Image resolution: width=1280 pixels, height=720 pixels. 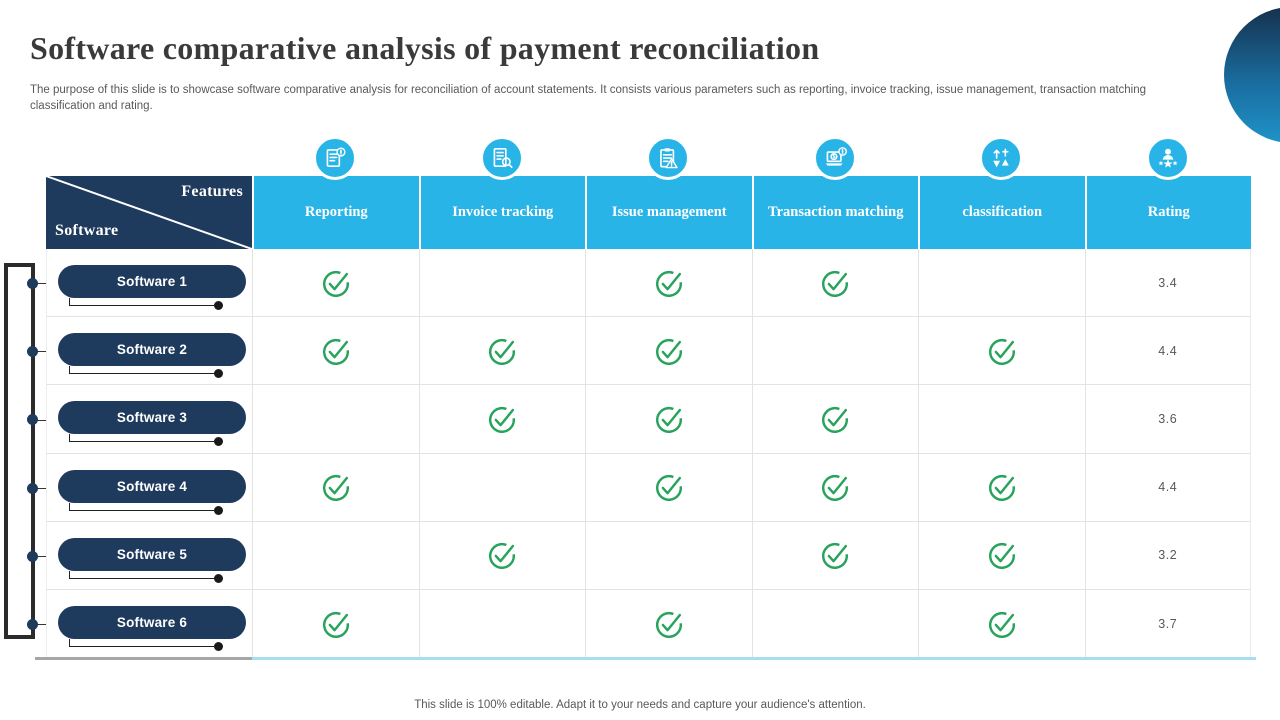 What do you see at coordinates (501, 212) in the screenshot?
I see `column-header-invoice-tracking: Invoice tracking` at bounding box center [501, 212].